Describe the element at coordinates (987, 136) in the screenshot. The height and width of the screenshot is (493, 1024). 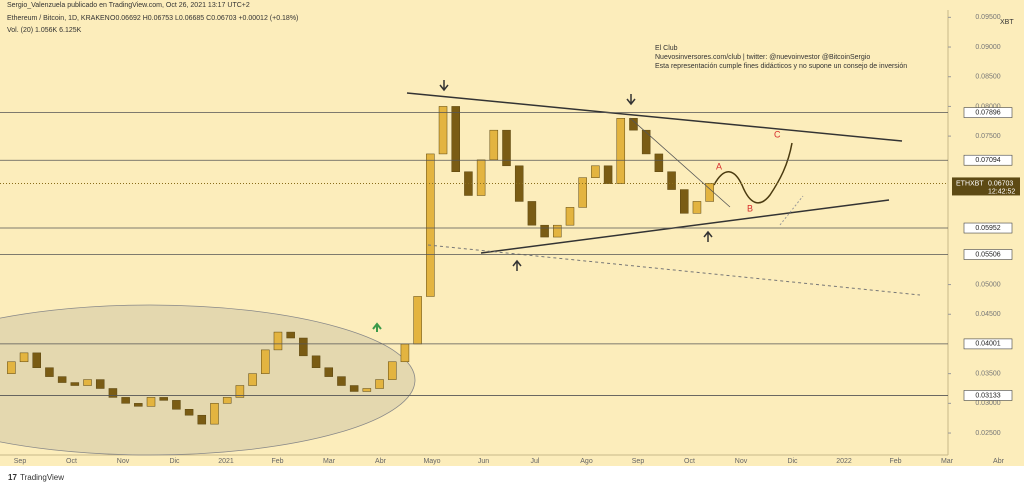
I see `y-tick-label: 0.07500` at that location.